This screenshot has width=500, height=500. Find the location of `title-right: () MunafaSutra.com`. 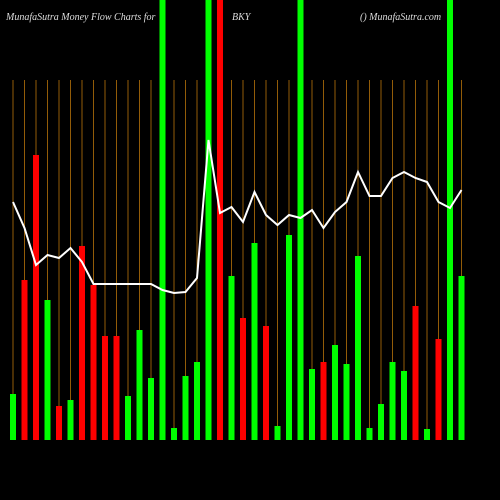

title-right: () MunafaSutra.com is located at coordinates (400, 17).